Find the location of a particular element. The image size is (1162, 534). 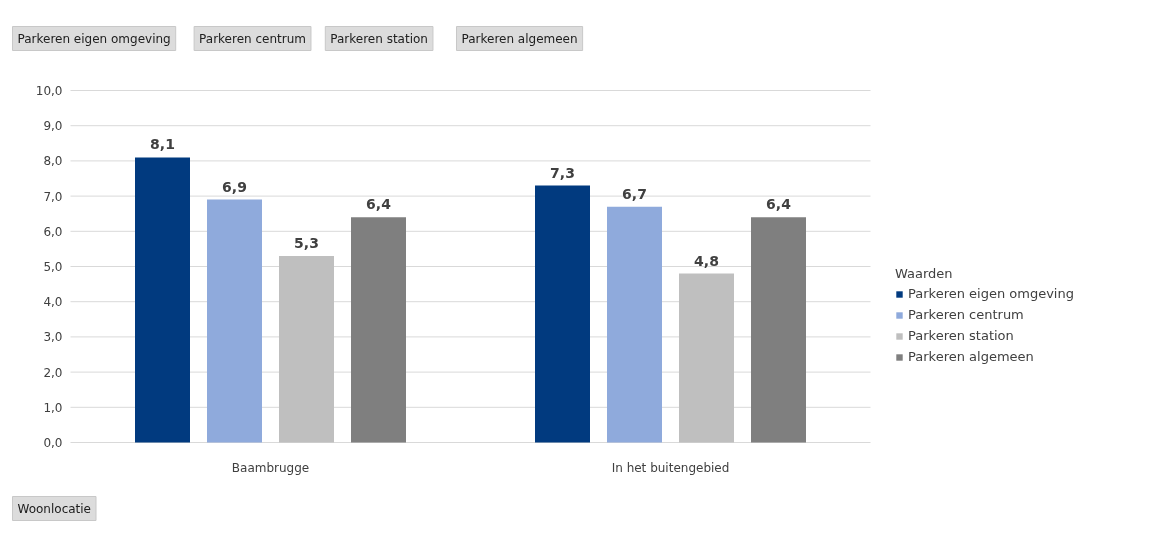

text: Woonlocatie is located at coordinates (54, 508).